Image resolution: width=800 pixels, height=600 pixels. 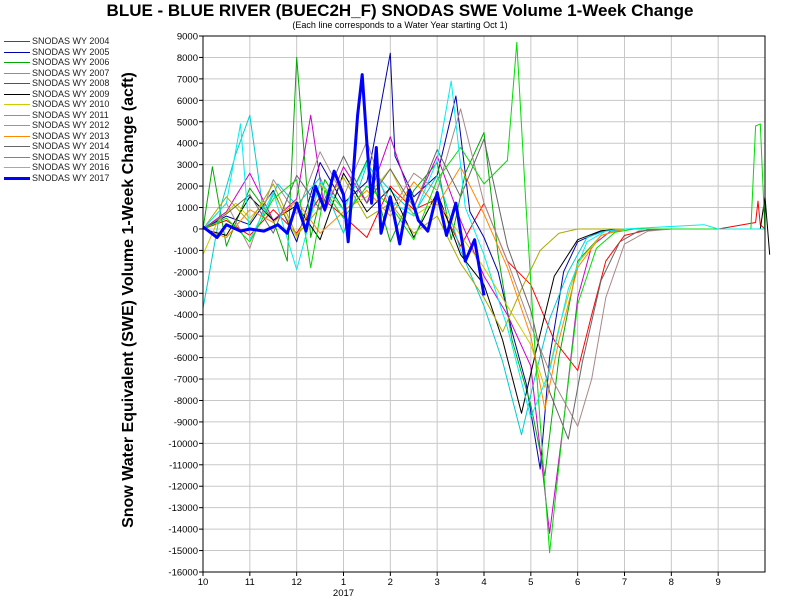 I want to click on legend-item: SNODAS WY 2004, so click(x=84, y=41).